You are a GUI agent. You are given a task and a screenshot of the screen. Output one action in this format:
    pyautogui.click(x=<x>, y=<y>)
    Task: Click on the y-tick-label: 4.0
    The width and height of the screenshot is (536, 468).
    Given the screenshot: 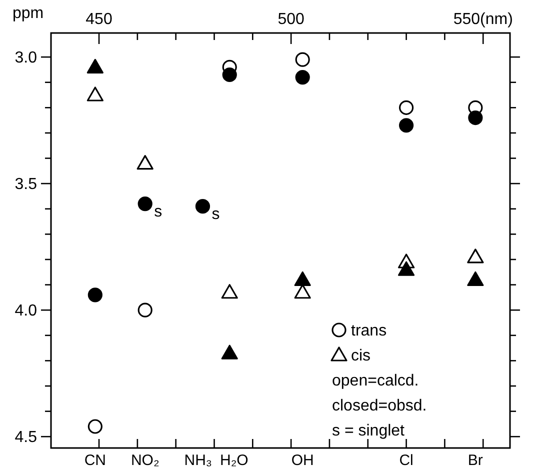 What is the action you would take?
    pyautogui.click(x=26, y=311)
    